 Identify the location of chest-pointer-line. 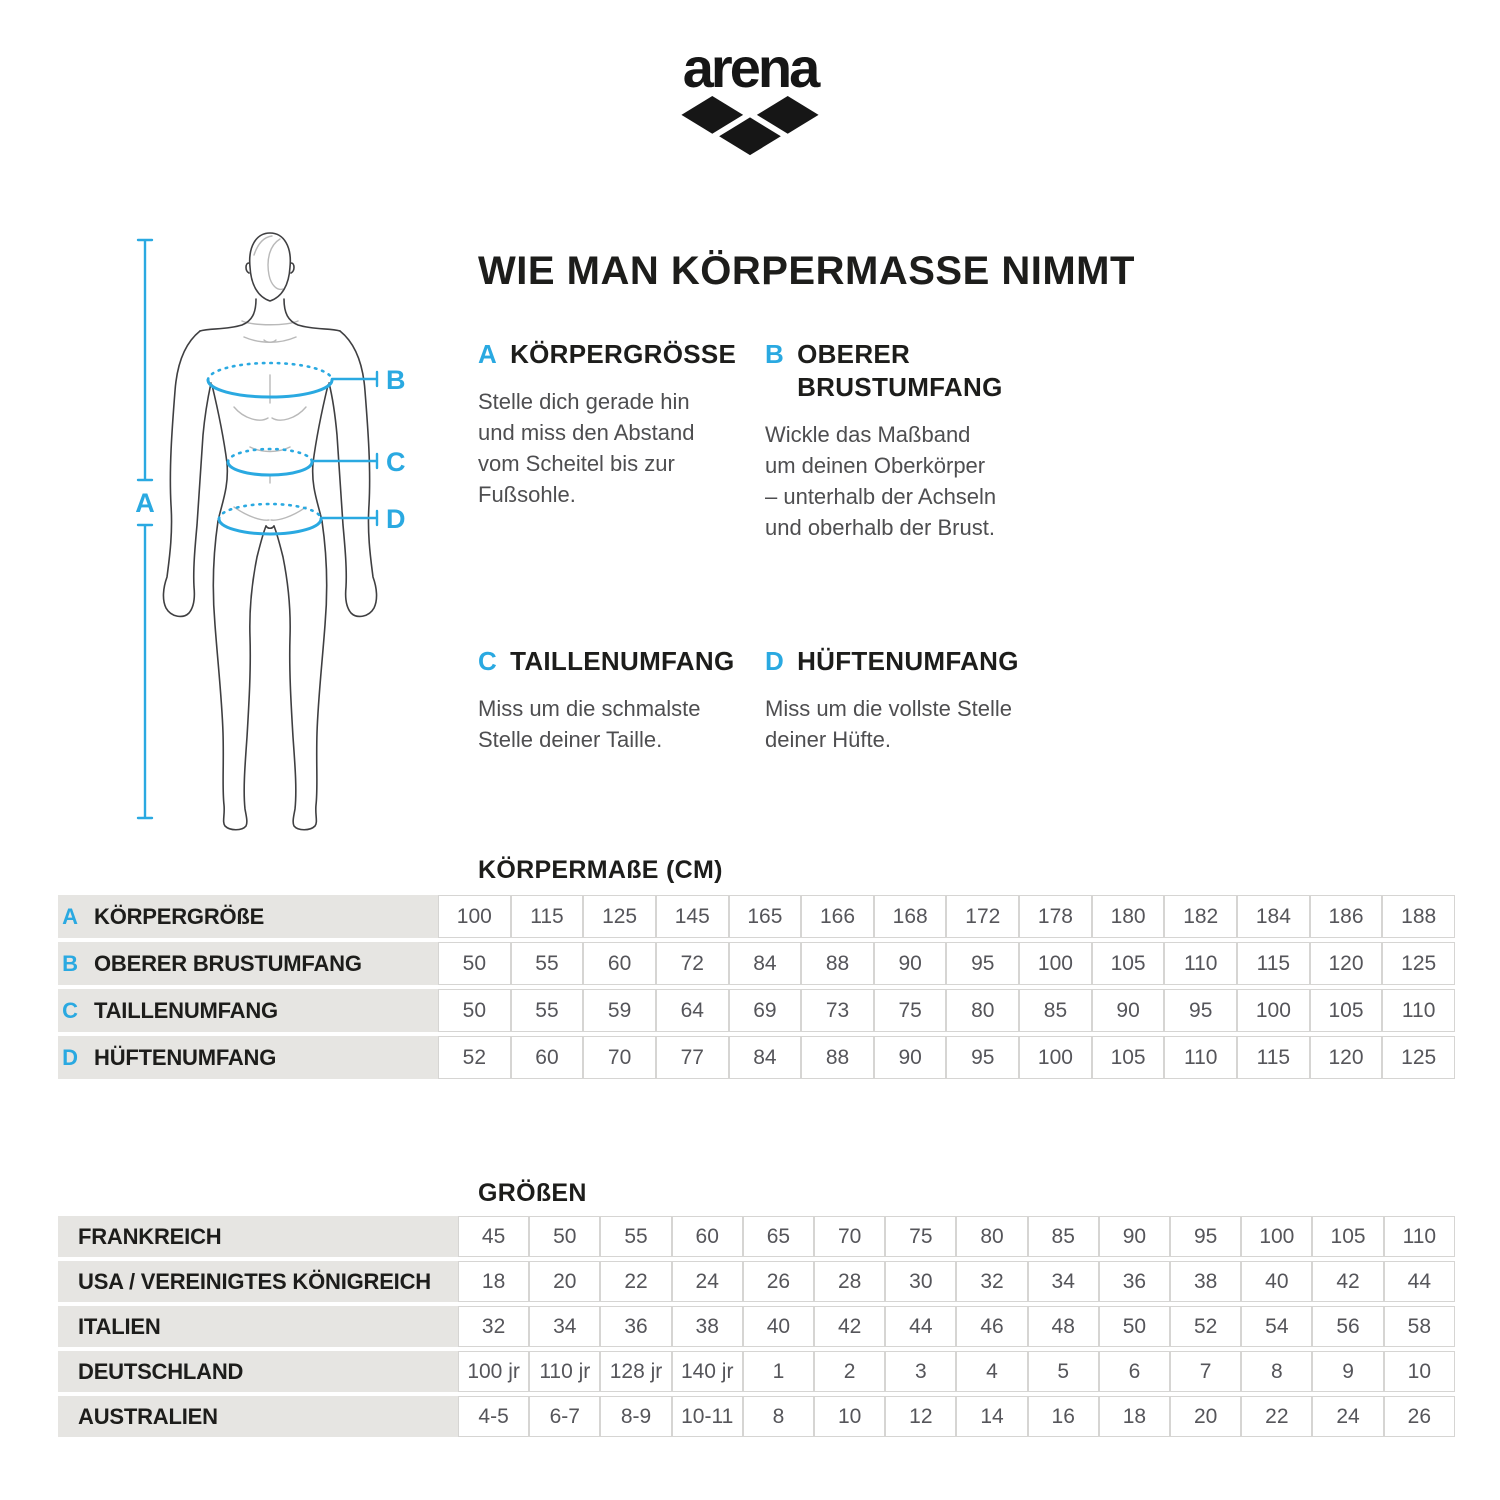
(354, 379).